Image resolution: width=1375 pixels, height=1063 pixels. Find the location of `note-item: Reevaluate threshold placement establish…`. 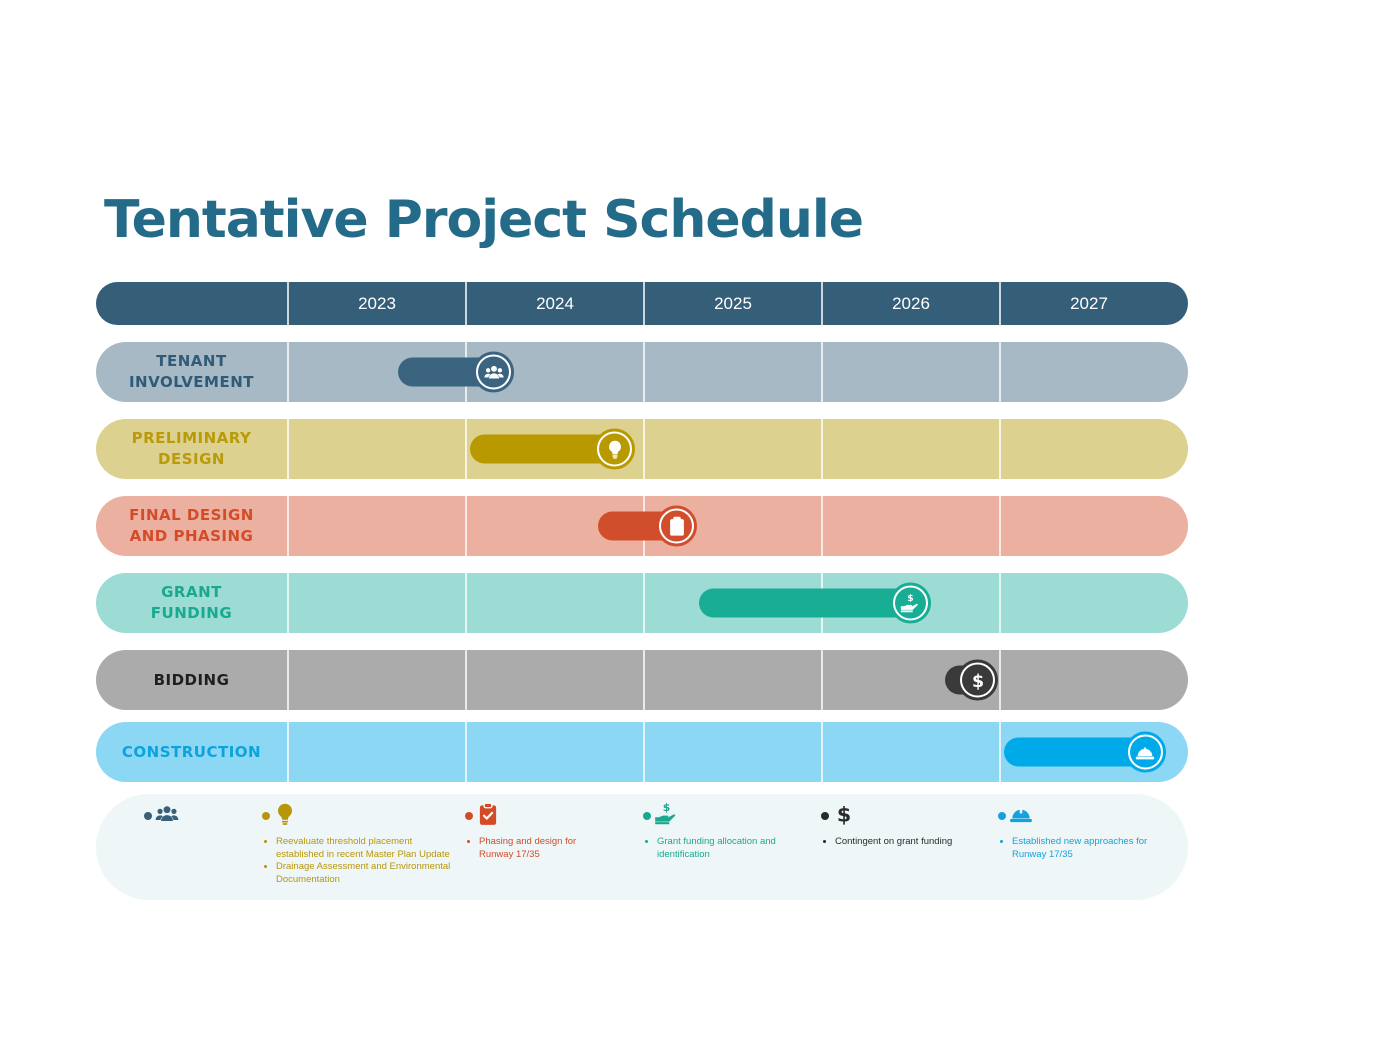

note-item: Reevaluate threshold placement establish… is located at coordinates (364, 848).